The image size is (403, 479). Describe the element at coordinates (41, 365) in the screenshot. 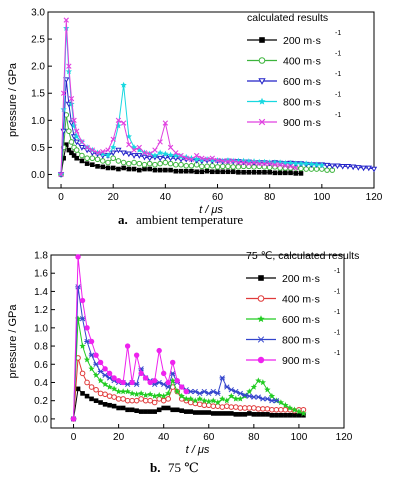

I see `y-tick-label: 0.6` at that location.